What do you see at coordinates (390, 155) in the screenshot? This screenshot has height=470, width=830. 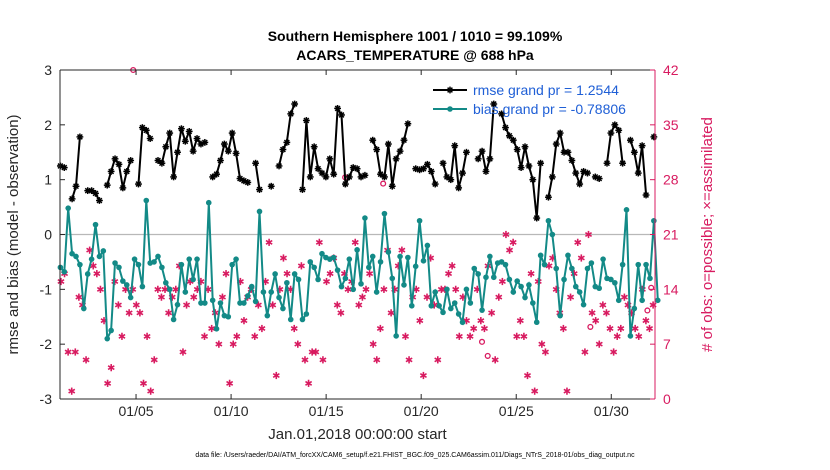 I see `rmse-line` at bounding box center [390, 155].